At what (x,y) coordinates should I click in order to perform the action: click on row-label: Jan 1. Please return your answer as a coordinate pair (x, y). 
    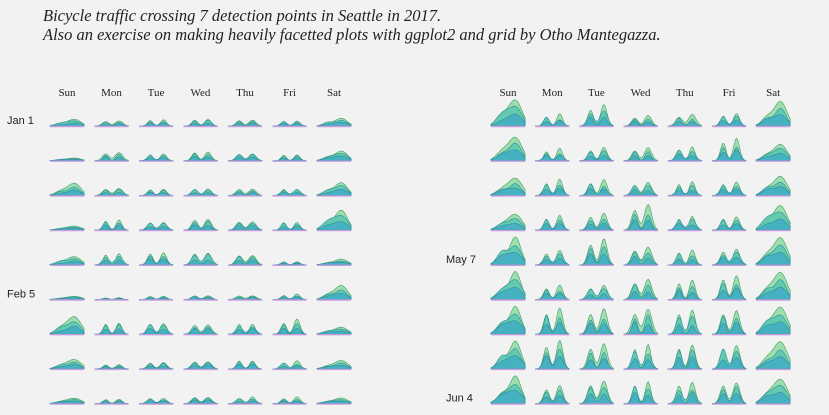
    Looking at the image, I should click on (20, 121).